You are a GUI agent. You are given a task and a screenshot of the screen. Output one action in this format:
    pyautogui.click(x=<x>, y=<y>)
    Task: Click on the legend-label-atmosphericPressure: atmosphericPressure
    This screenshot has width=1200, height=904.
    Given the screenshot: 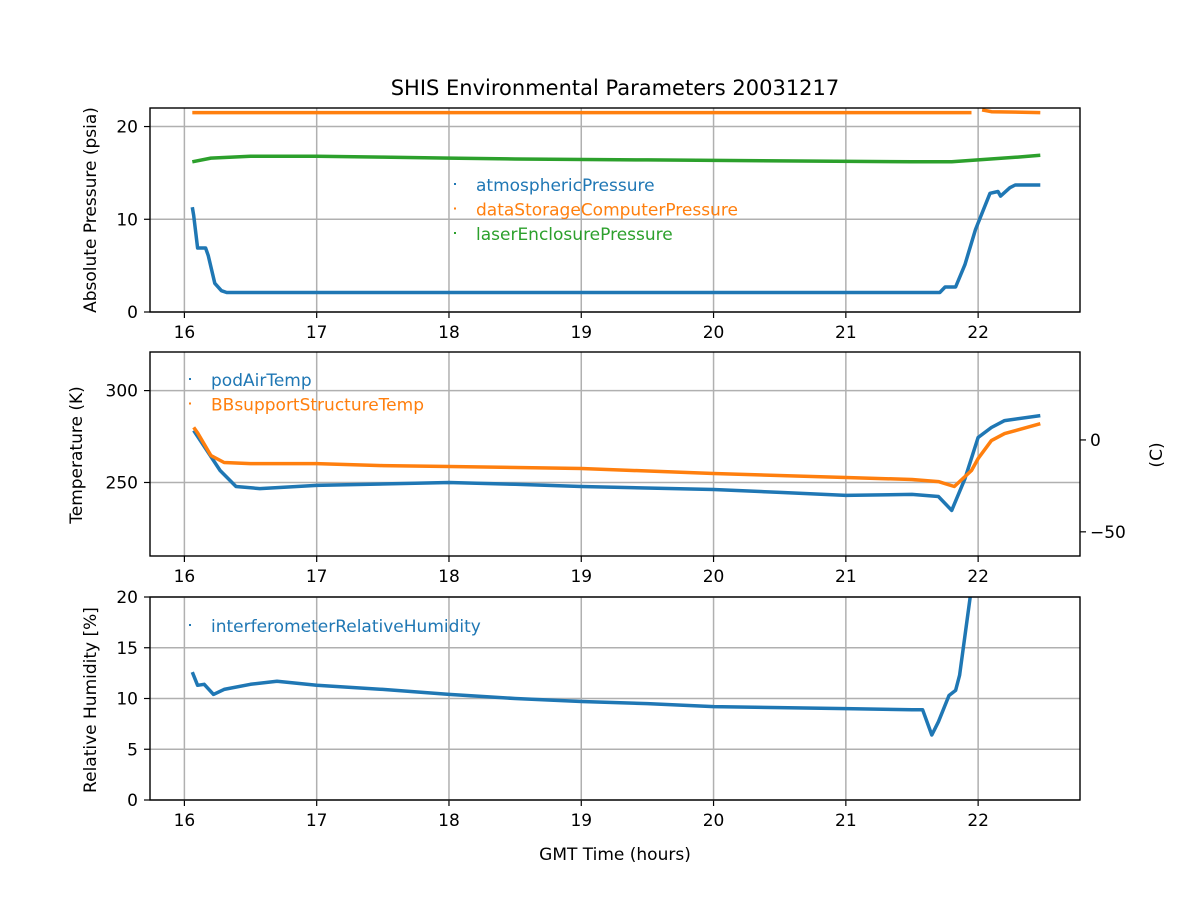 What is the action you would take?
    pyautogui.click(x=565, y=186)
    